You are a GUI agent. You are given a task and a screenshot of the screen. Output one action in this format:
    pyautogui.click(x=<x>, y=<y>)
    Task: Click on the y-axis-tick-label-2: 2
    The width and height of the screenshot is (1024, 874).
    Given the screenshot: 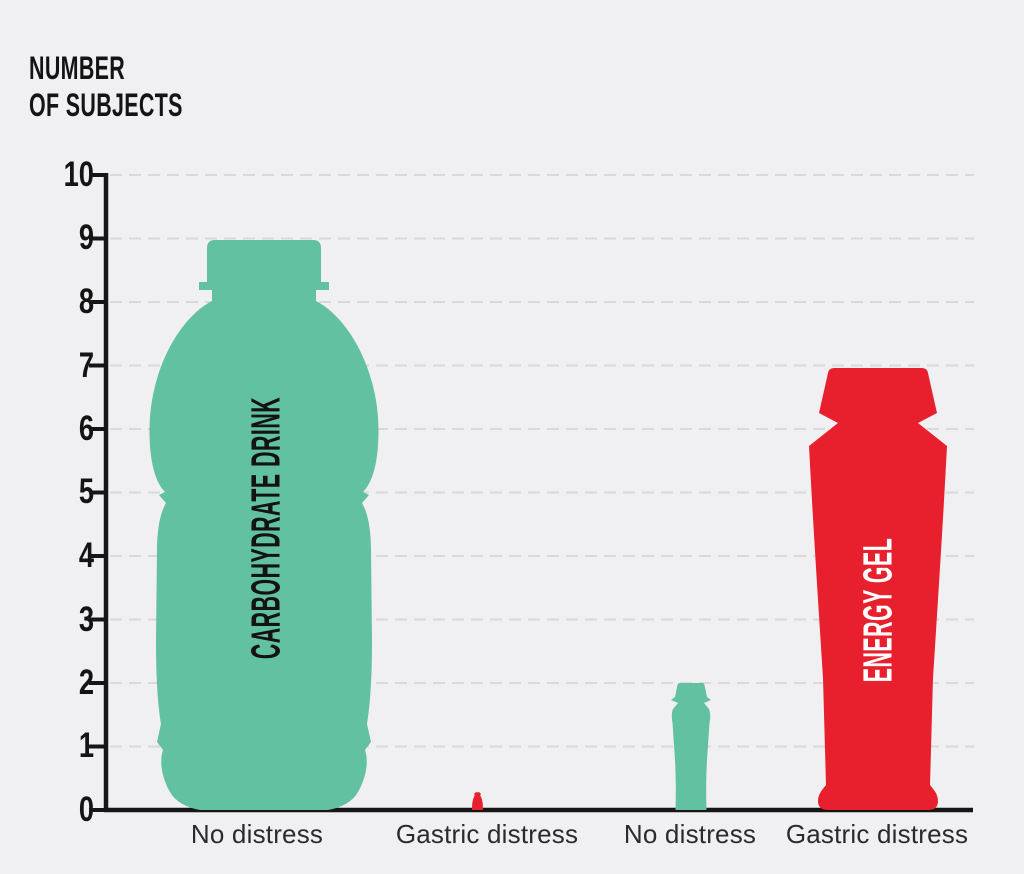 What is the action you would take?
    pyautogui.click(x=86, y=682)
    